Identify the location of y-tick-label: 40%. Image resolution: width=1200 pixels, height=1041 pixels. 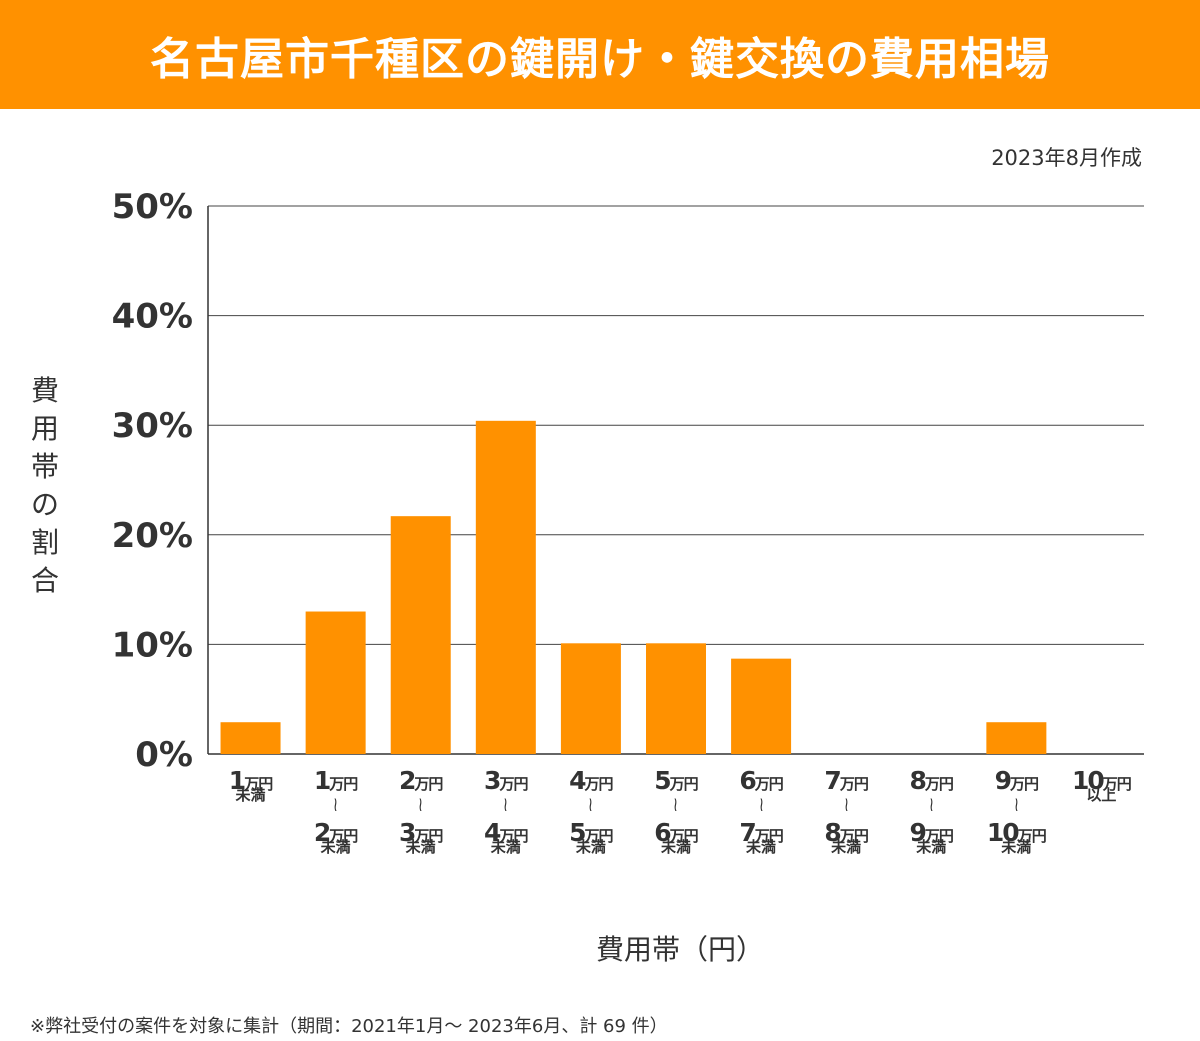
(152, 317).